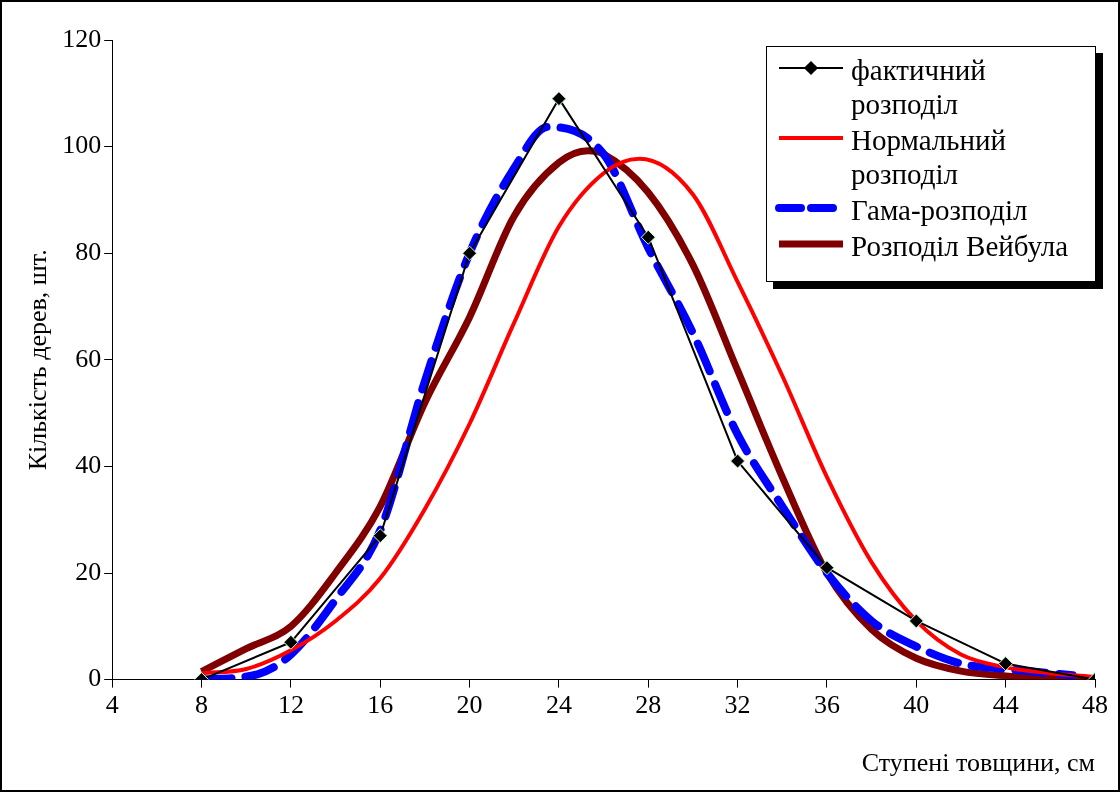  What do you see at coordinates (978, 763) in the screenshot?
I see `x-axis-title: Ступені товщини, см` at bounding box center [978, 763].